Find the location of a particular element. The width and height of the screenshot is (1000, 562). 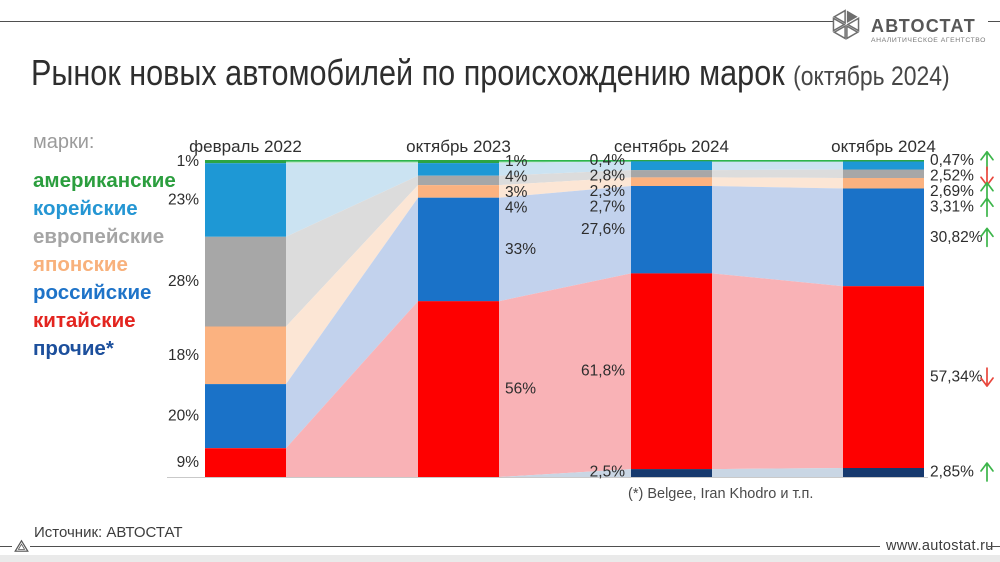

percent-label: 3% is located at coordinates (516, 192).